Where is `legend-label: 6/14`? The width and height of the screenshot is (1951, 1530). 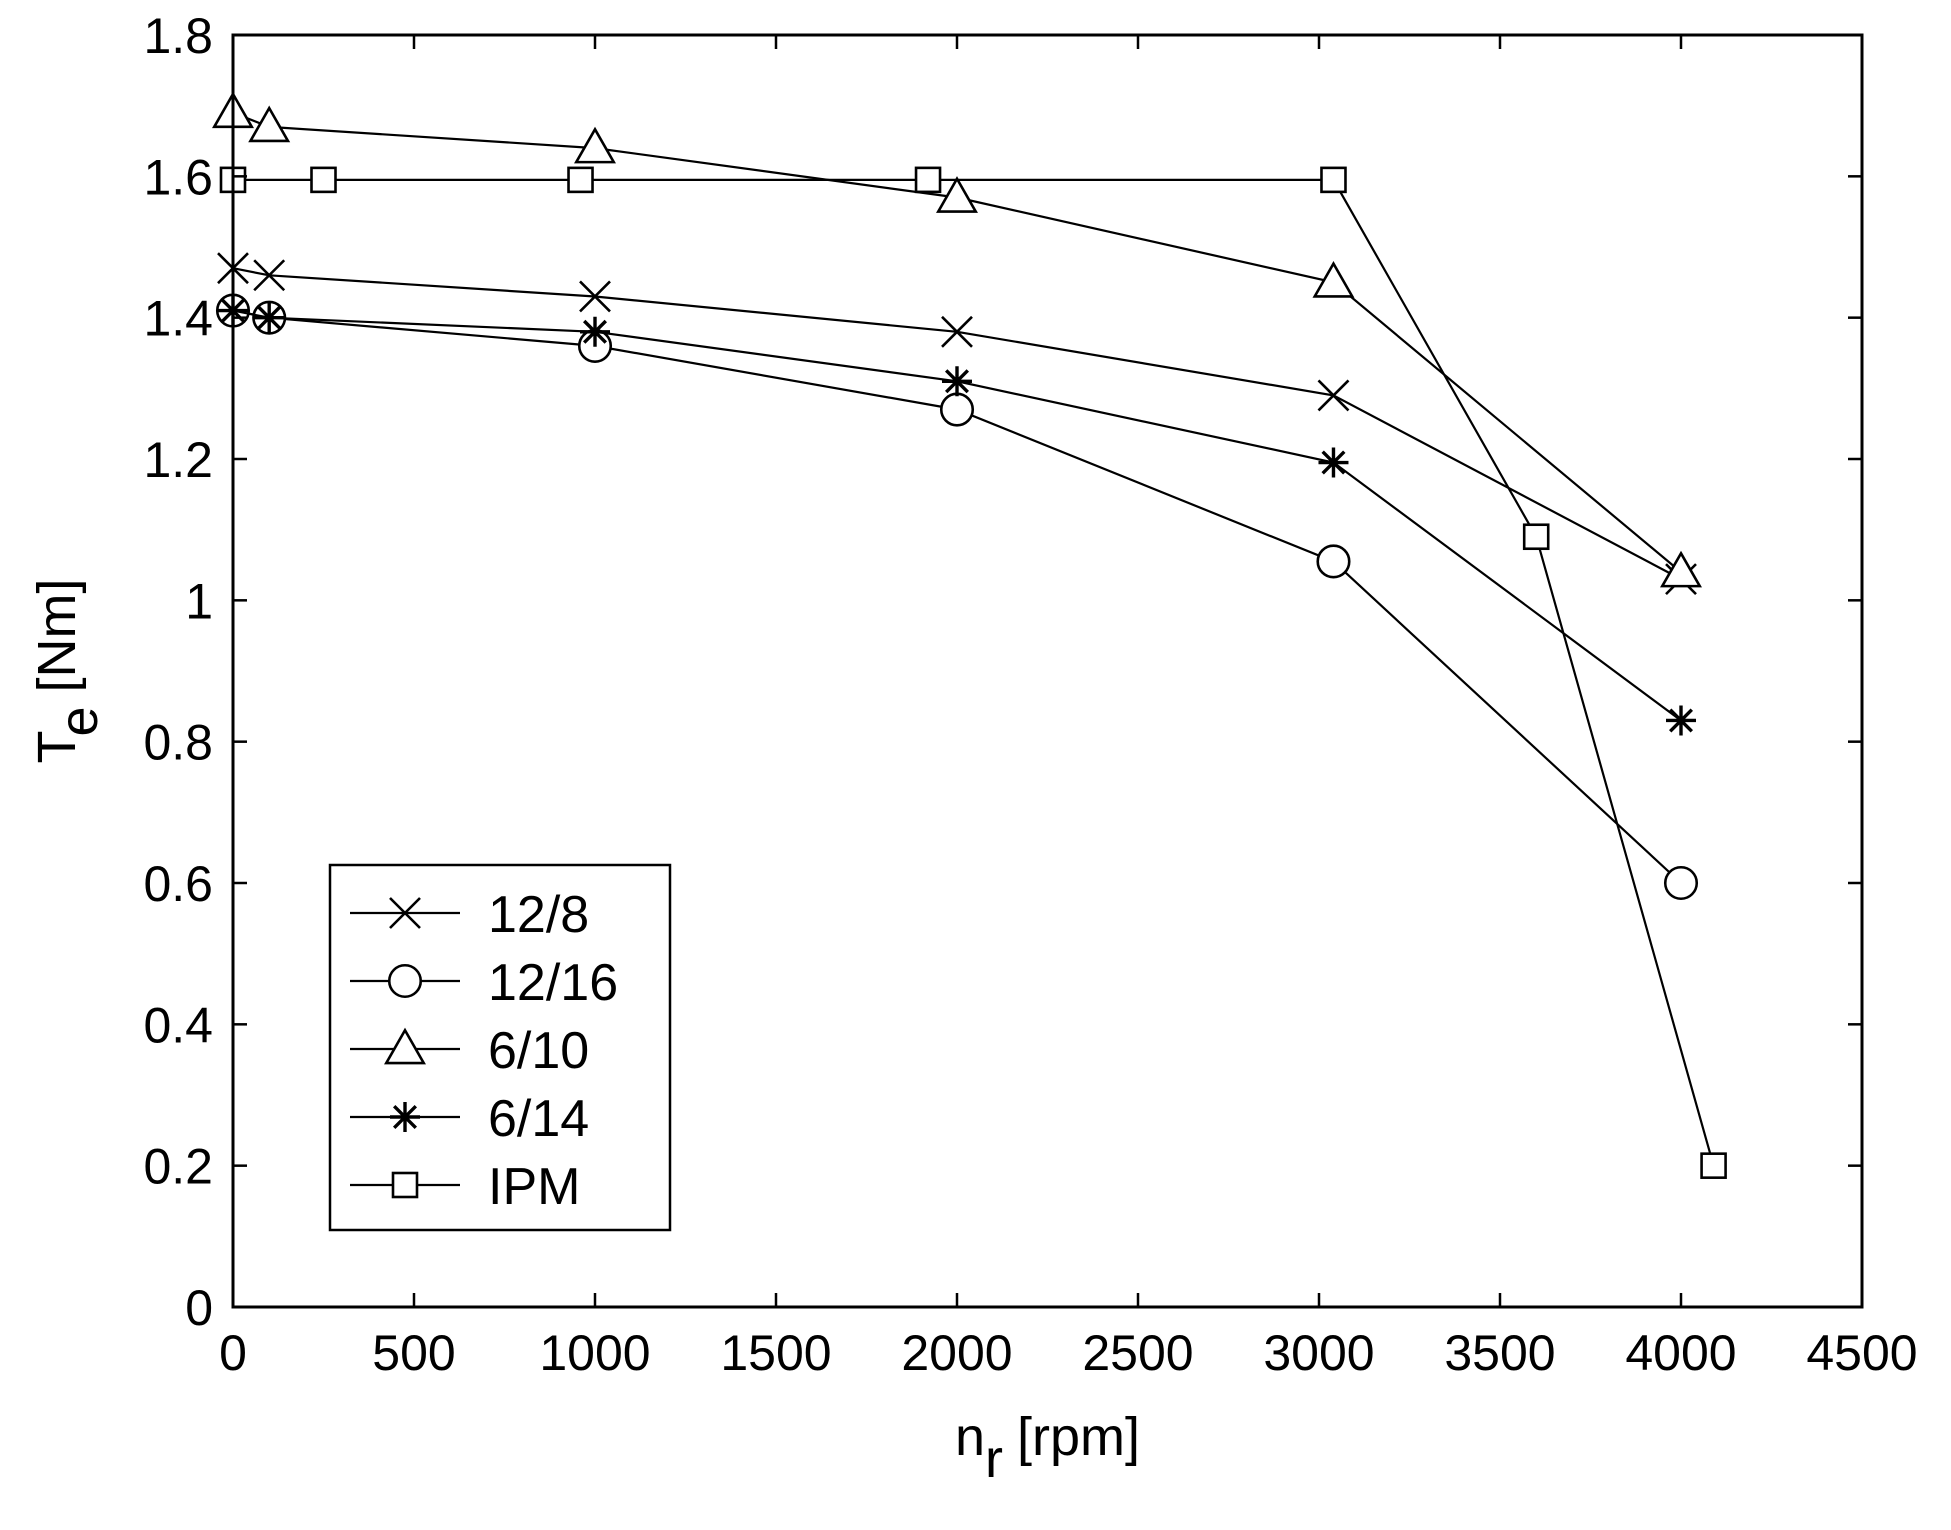
legend-label: 6/14 is located at coordinates (538, 1119).